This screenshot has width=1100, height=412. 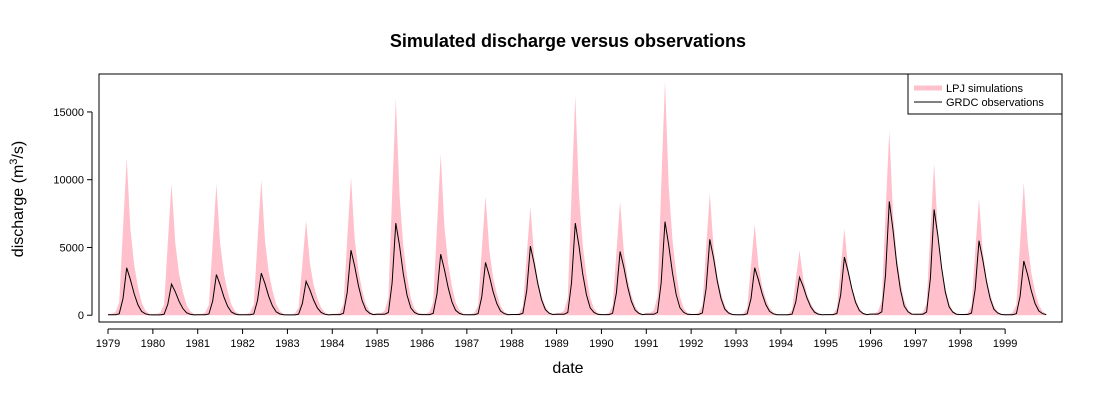 What do you see at coordinates (825, 344) in the screenshot?
I see `x-tick-label: 1995` at bounding box center [825, 344].